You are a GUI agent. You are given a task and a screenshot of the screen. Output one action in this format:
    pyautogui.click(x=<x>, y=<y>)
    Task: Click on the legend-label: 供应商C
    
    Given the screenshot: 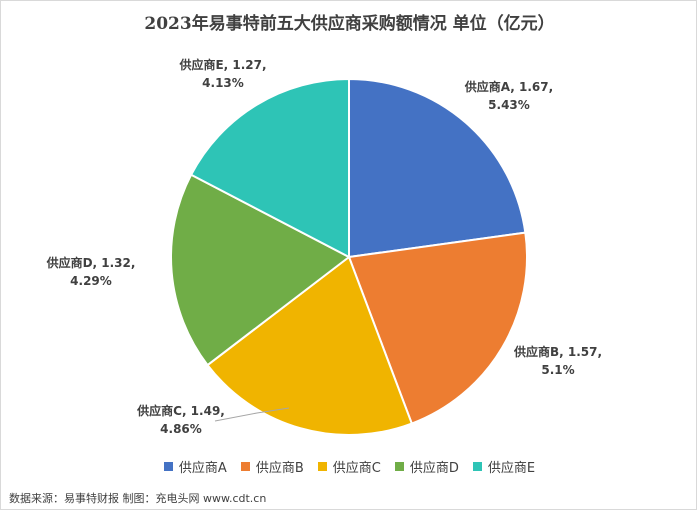 What is the action you would take?
    pyautogui.click(x=356, y=468)
    